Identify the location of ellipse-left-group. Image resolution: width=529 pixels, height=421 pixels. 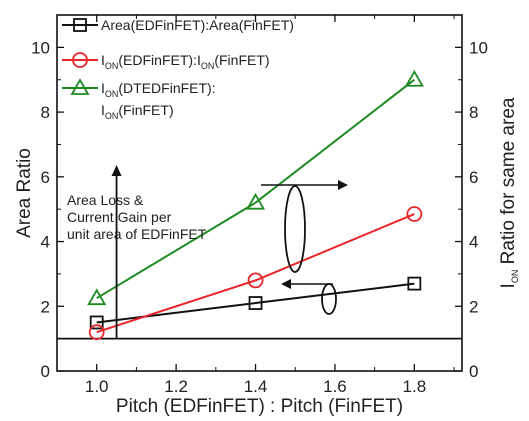
(329, 299).